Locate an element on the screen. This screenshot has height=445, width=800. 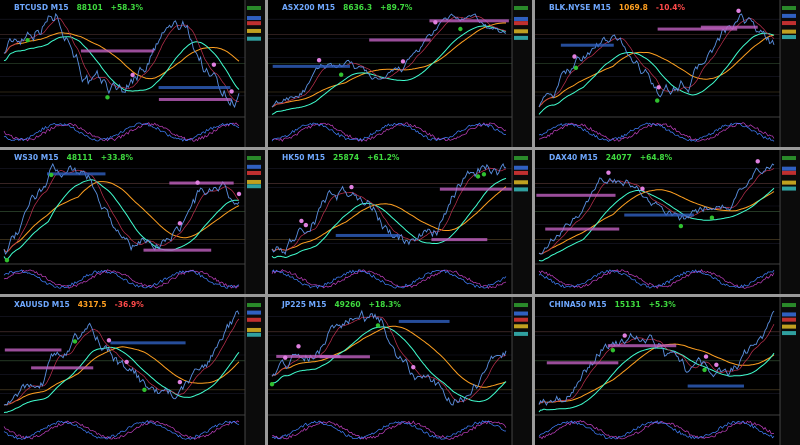
chart-panel: DAX40 M15 24077 +64.8% is located at coordinates (667, 222).